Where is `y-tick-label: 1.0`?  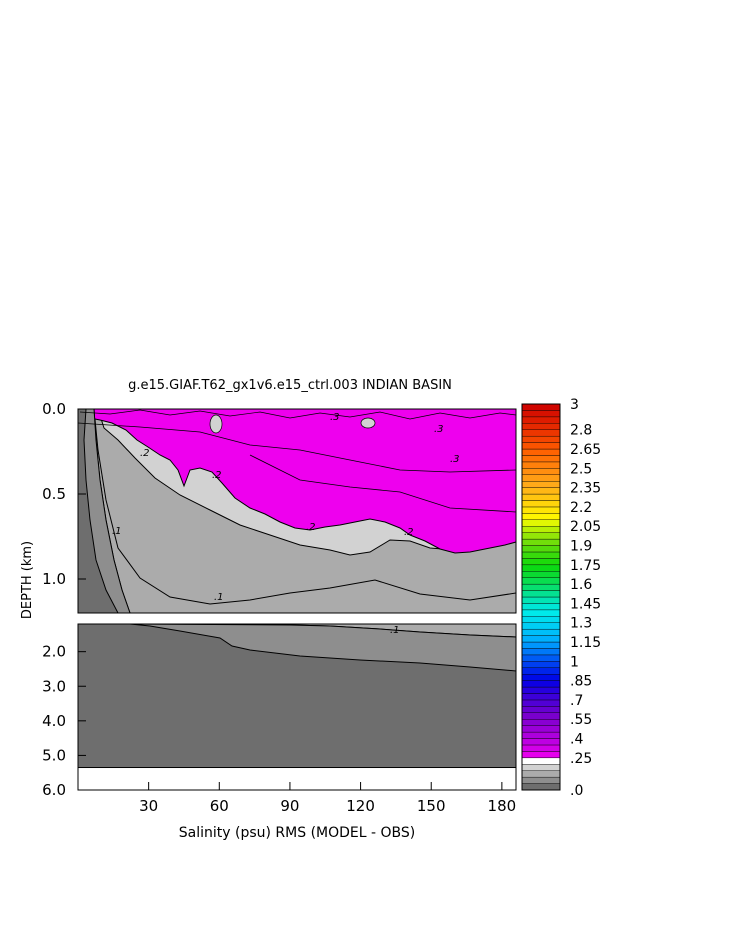
y-tick-label: 1.0 is located at coordinates (54, 579).